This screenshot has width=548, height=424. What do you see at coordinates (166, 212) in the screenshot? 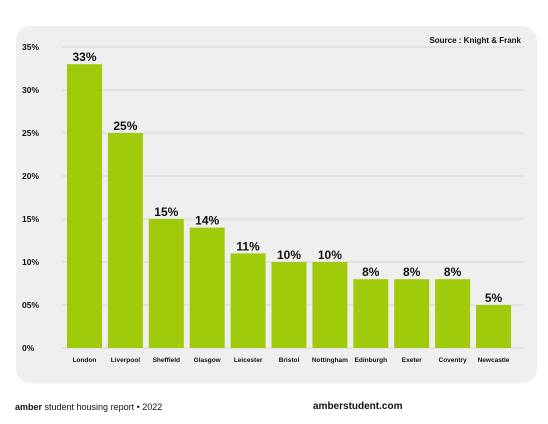
I see `data-label: 15%` at bounding box center [166, 212].